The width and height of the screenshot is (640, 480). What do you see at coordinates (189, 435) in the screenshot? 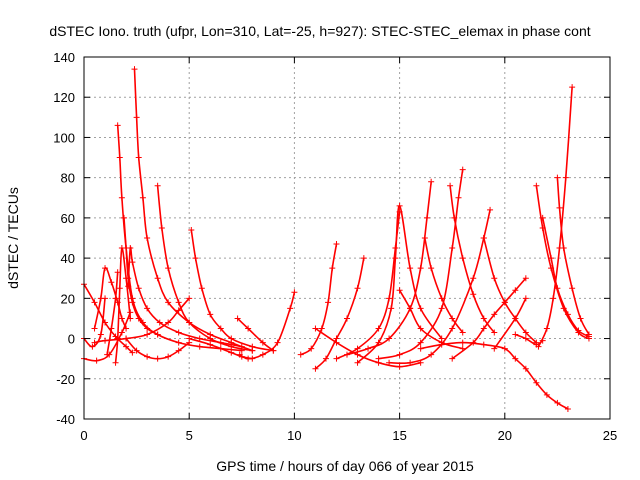
I see `x-tick-label: 5` at bounding box center [189, 435].